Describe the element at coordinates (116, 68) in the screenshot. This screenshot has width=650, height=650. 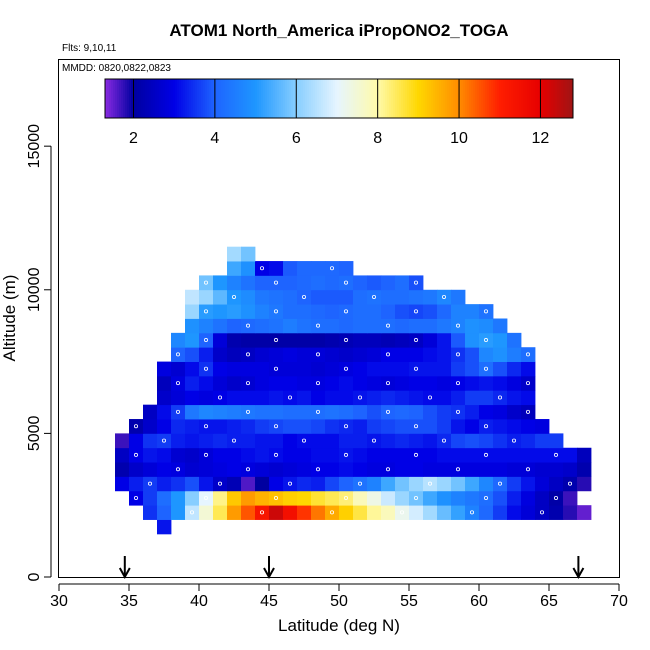
I see `dates-annotation: MMDD: 0820,0822,0823` at that location.